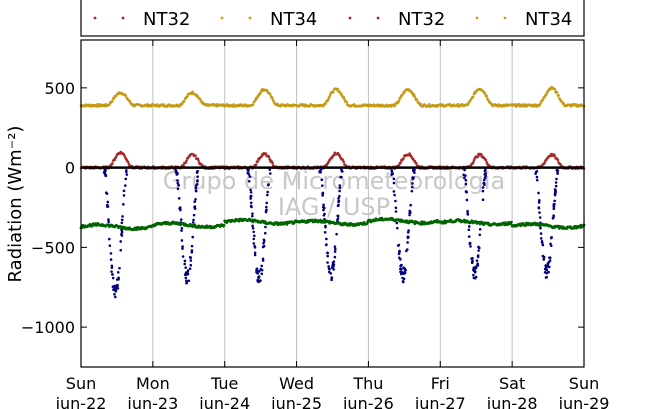  Describe the element at coordinates (15, 204) in the screenshot. I see `y-axis-label: Radiation (Wm⁻²)` at that location.